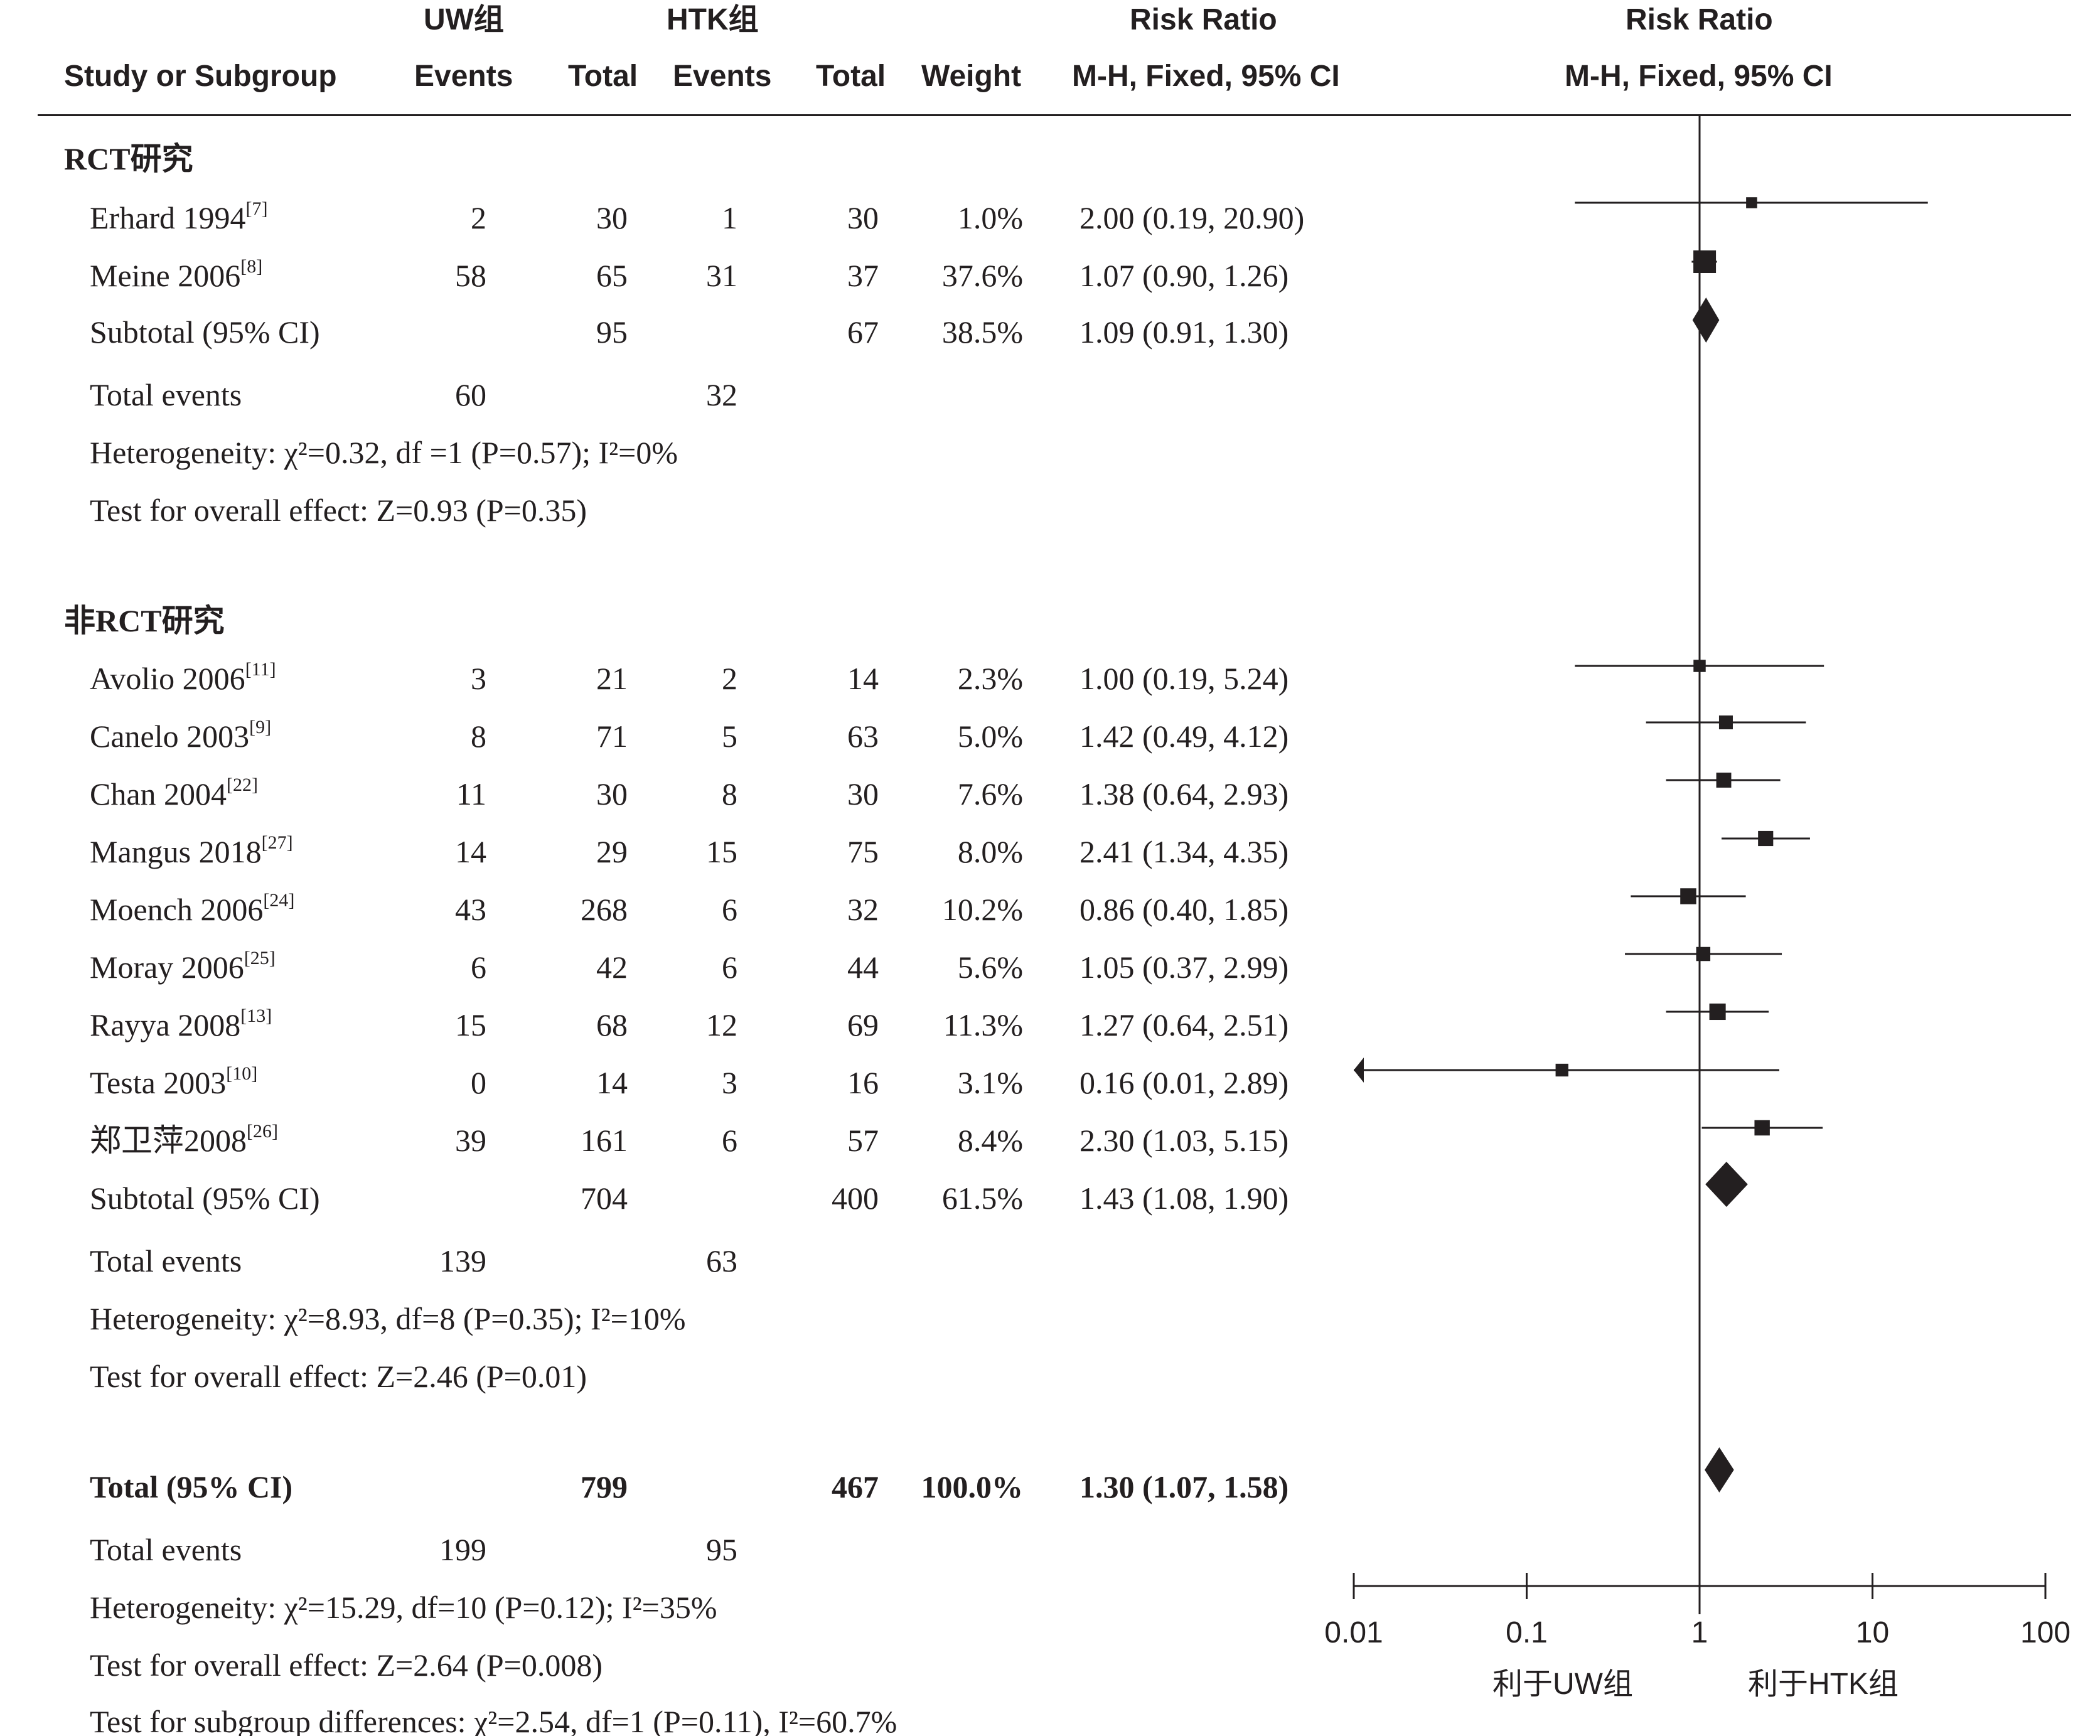 The image size is (2100, 1736). I want to click on study-reference: [11], so click(260, 669).